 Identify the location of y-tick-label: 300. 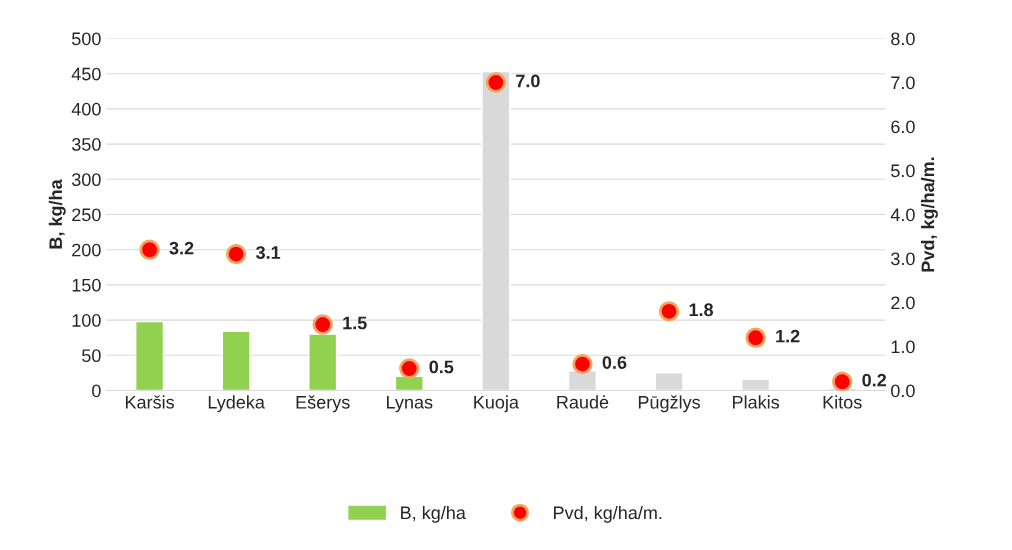
(86, 180).